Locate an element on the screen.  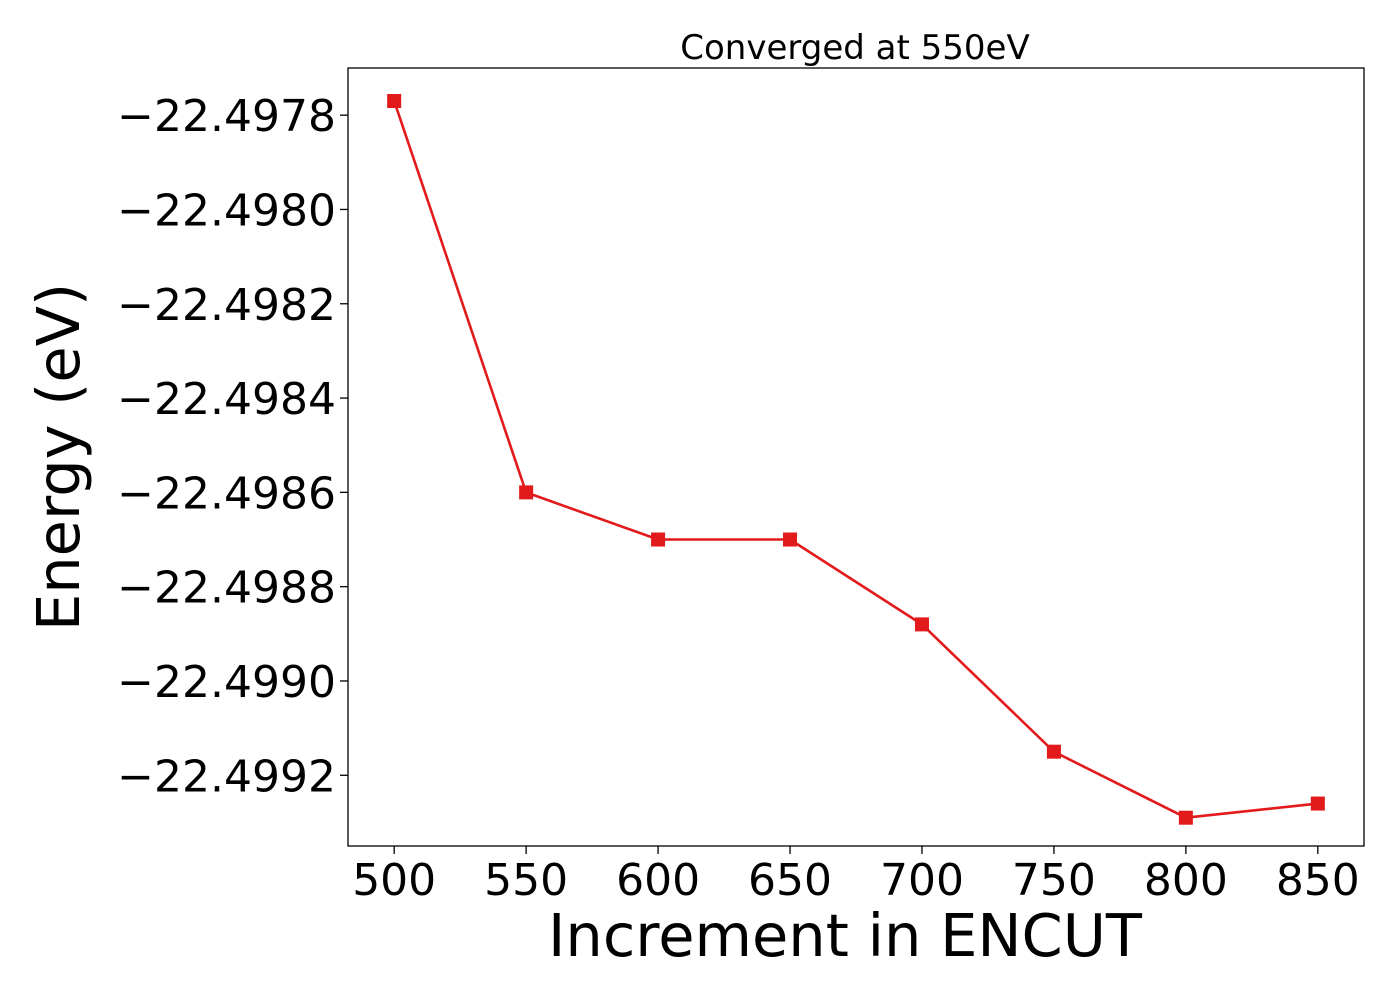
y-axis-label: Energy (eV) is located at coordinates (58, 457).